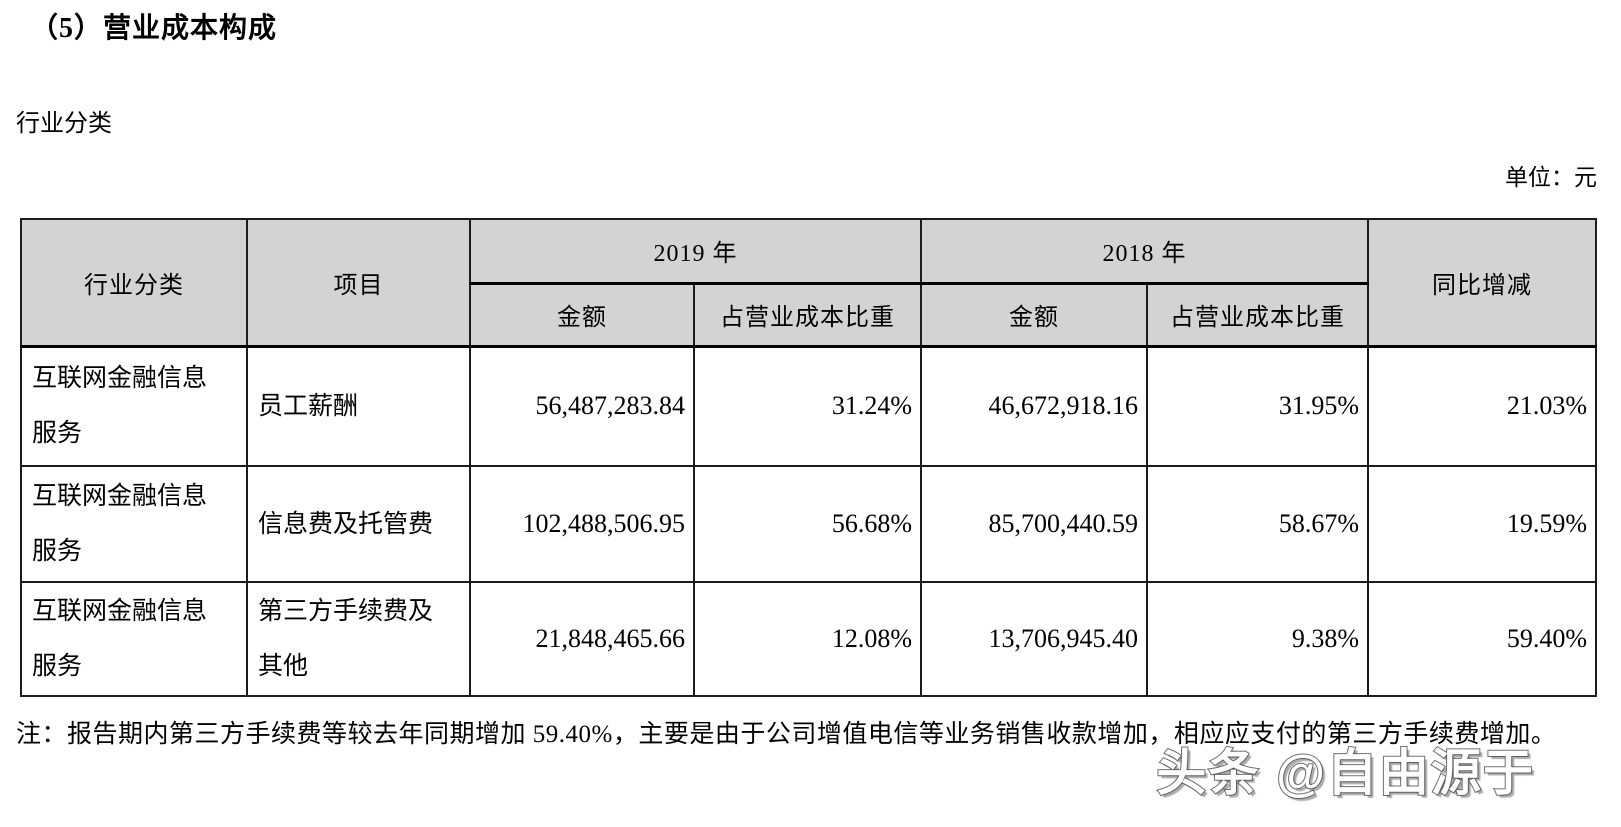  What do you see at coordinates (1345, 773) in the screenshot?
I see `toutiao-watermark: 头条 @自由源于` at bounding box center [1345, 773].